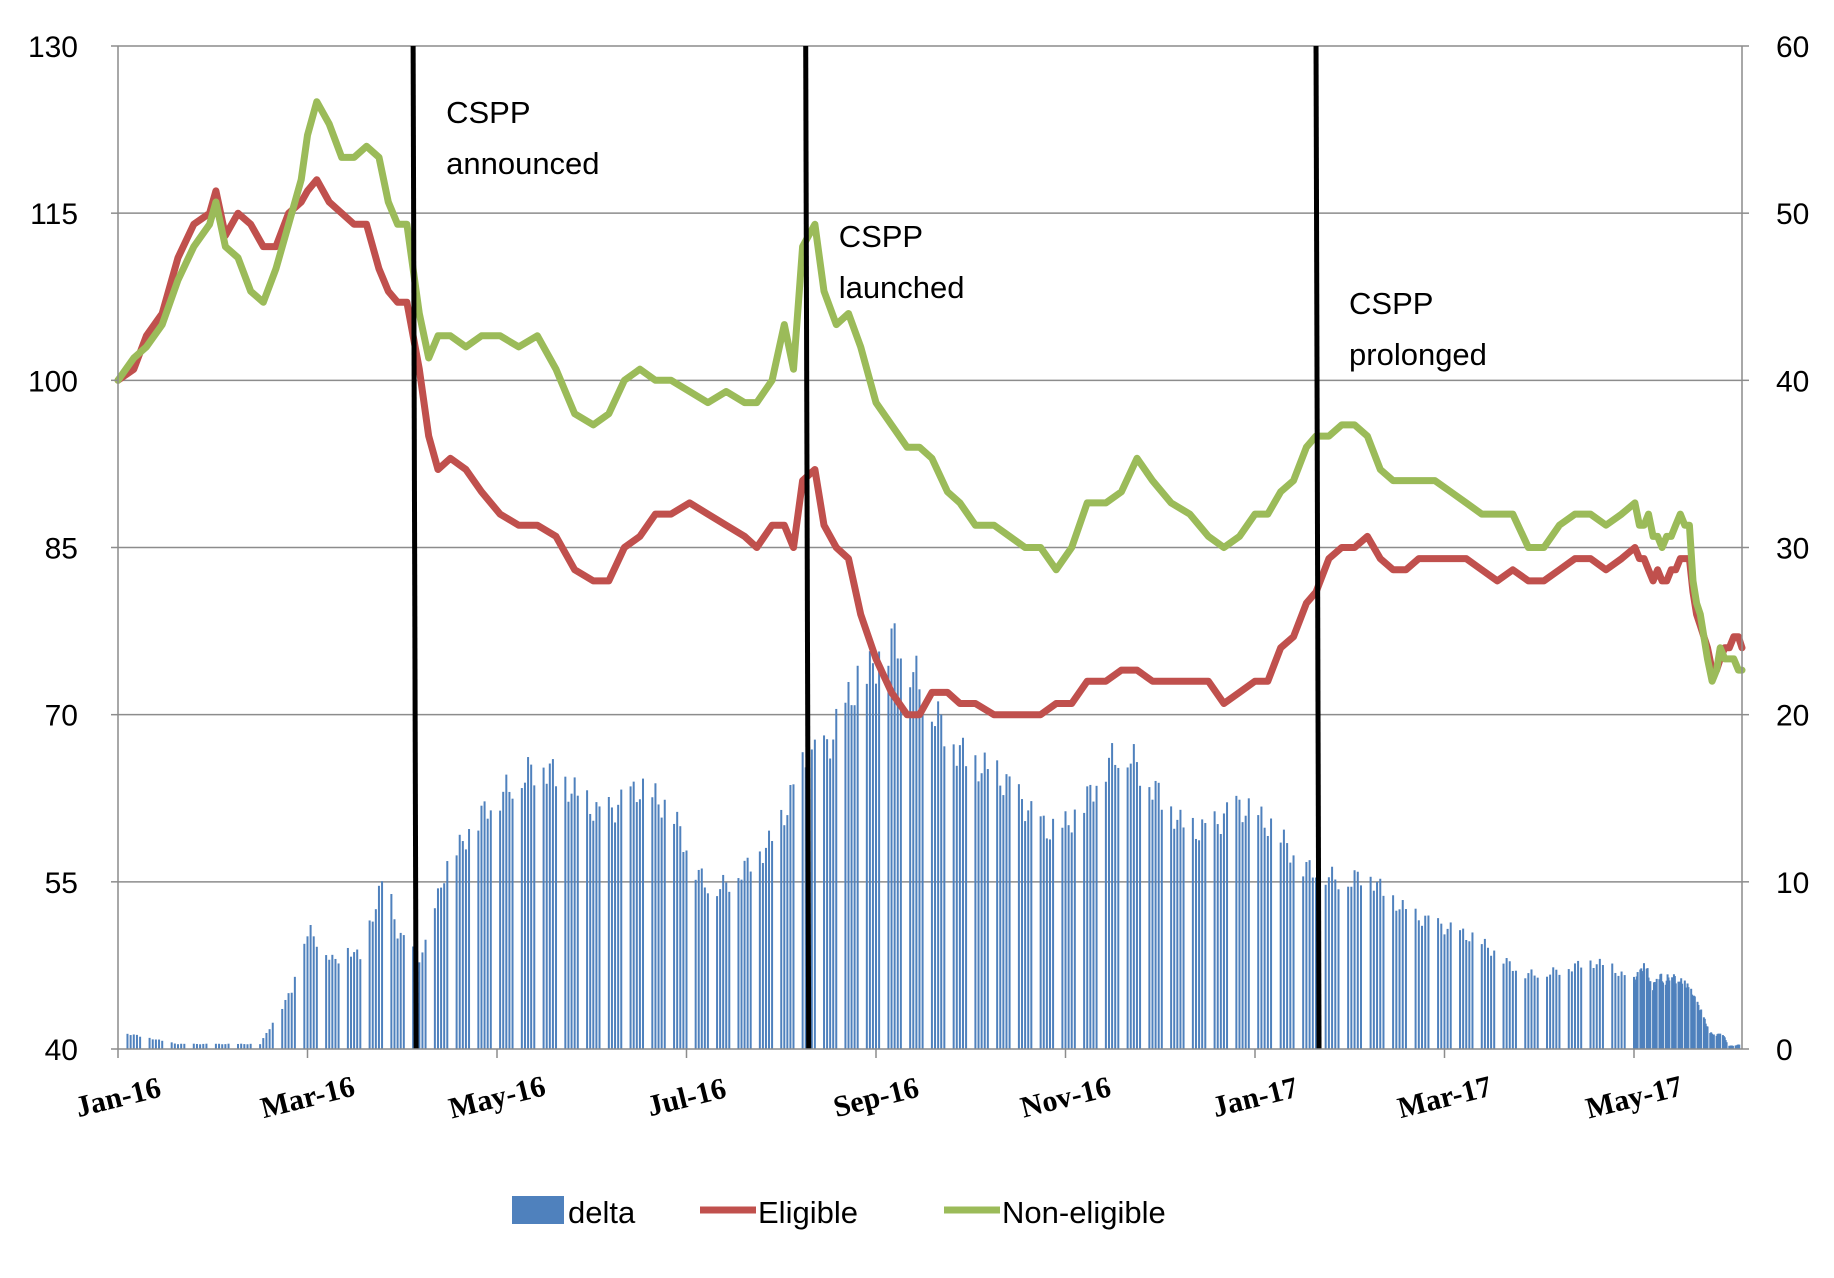  I want to click on x-tick-label: Jul-16, so click(687, 1097).